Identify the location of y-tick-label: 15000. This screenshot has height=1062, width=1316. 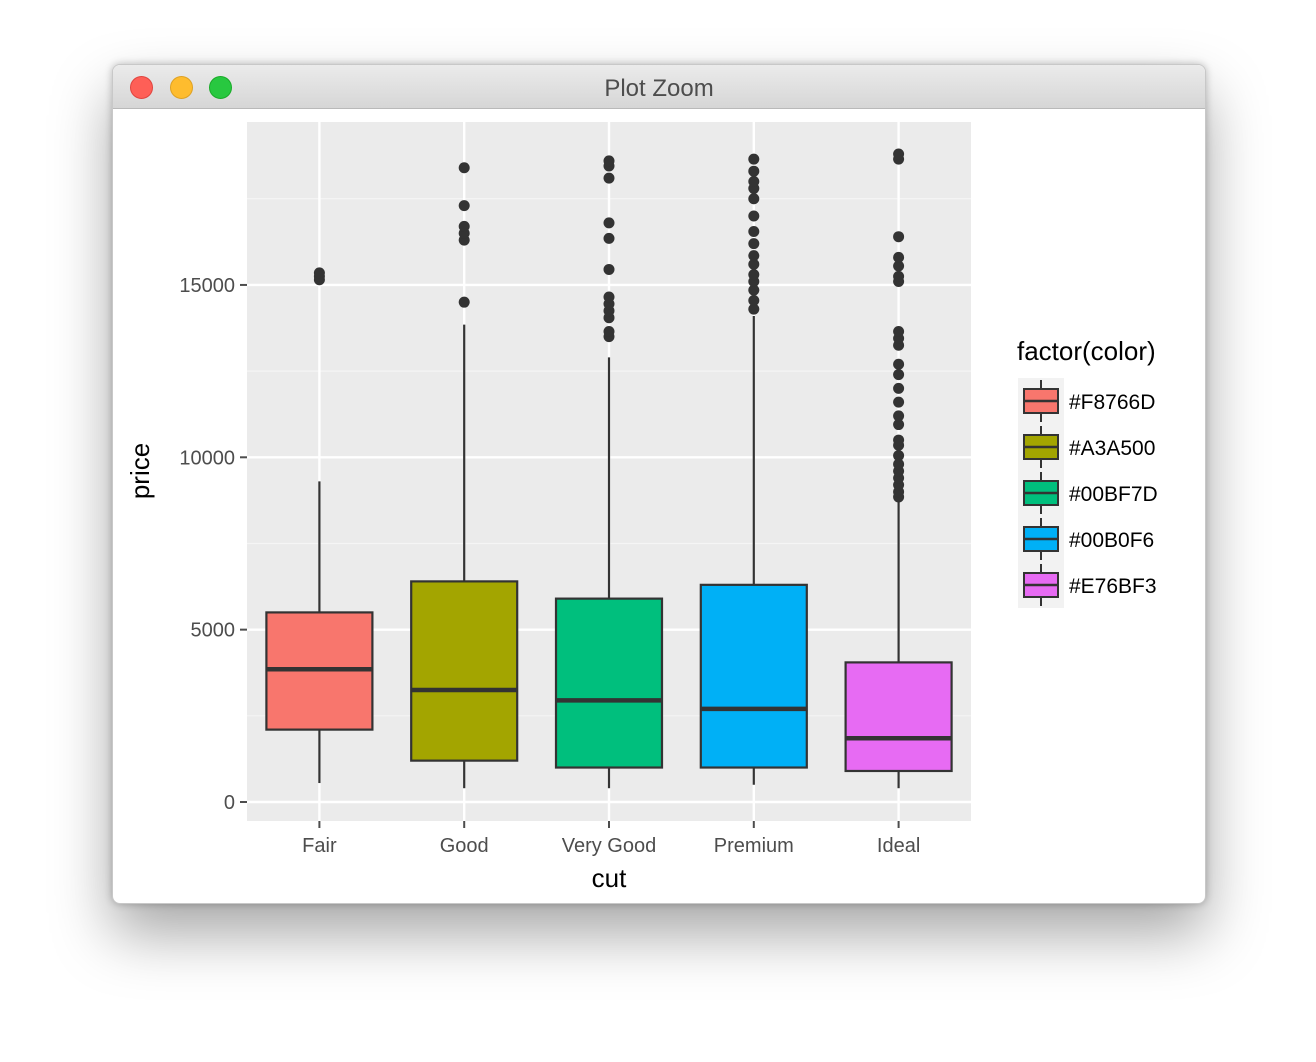
(207, 286).